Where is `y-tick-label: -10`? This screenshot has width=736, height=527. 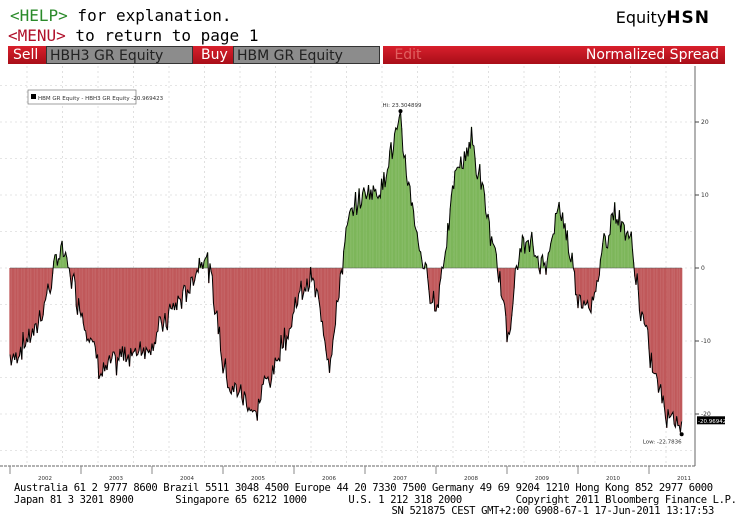
y-tick-label: -10 is located at coordinates (706, 341).